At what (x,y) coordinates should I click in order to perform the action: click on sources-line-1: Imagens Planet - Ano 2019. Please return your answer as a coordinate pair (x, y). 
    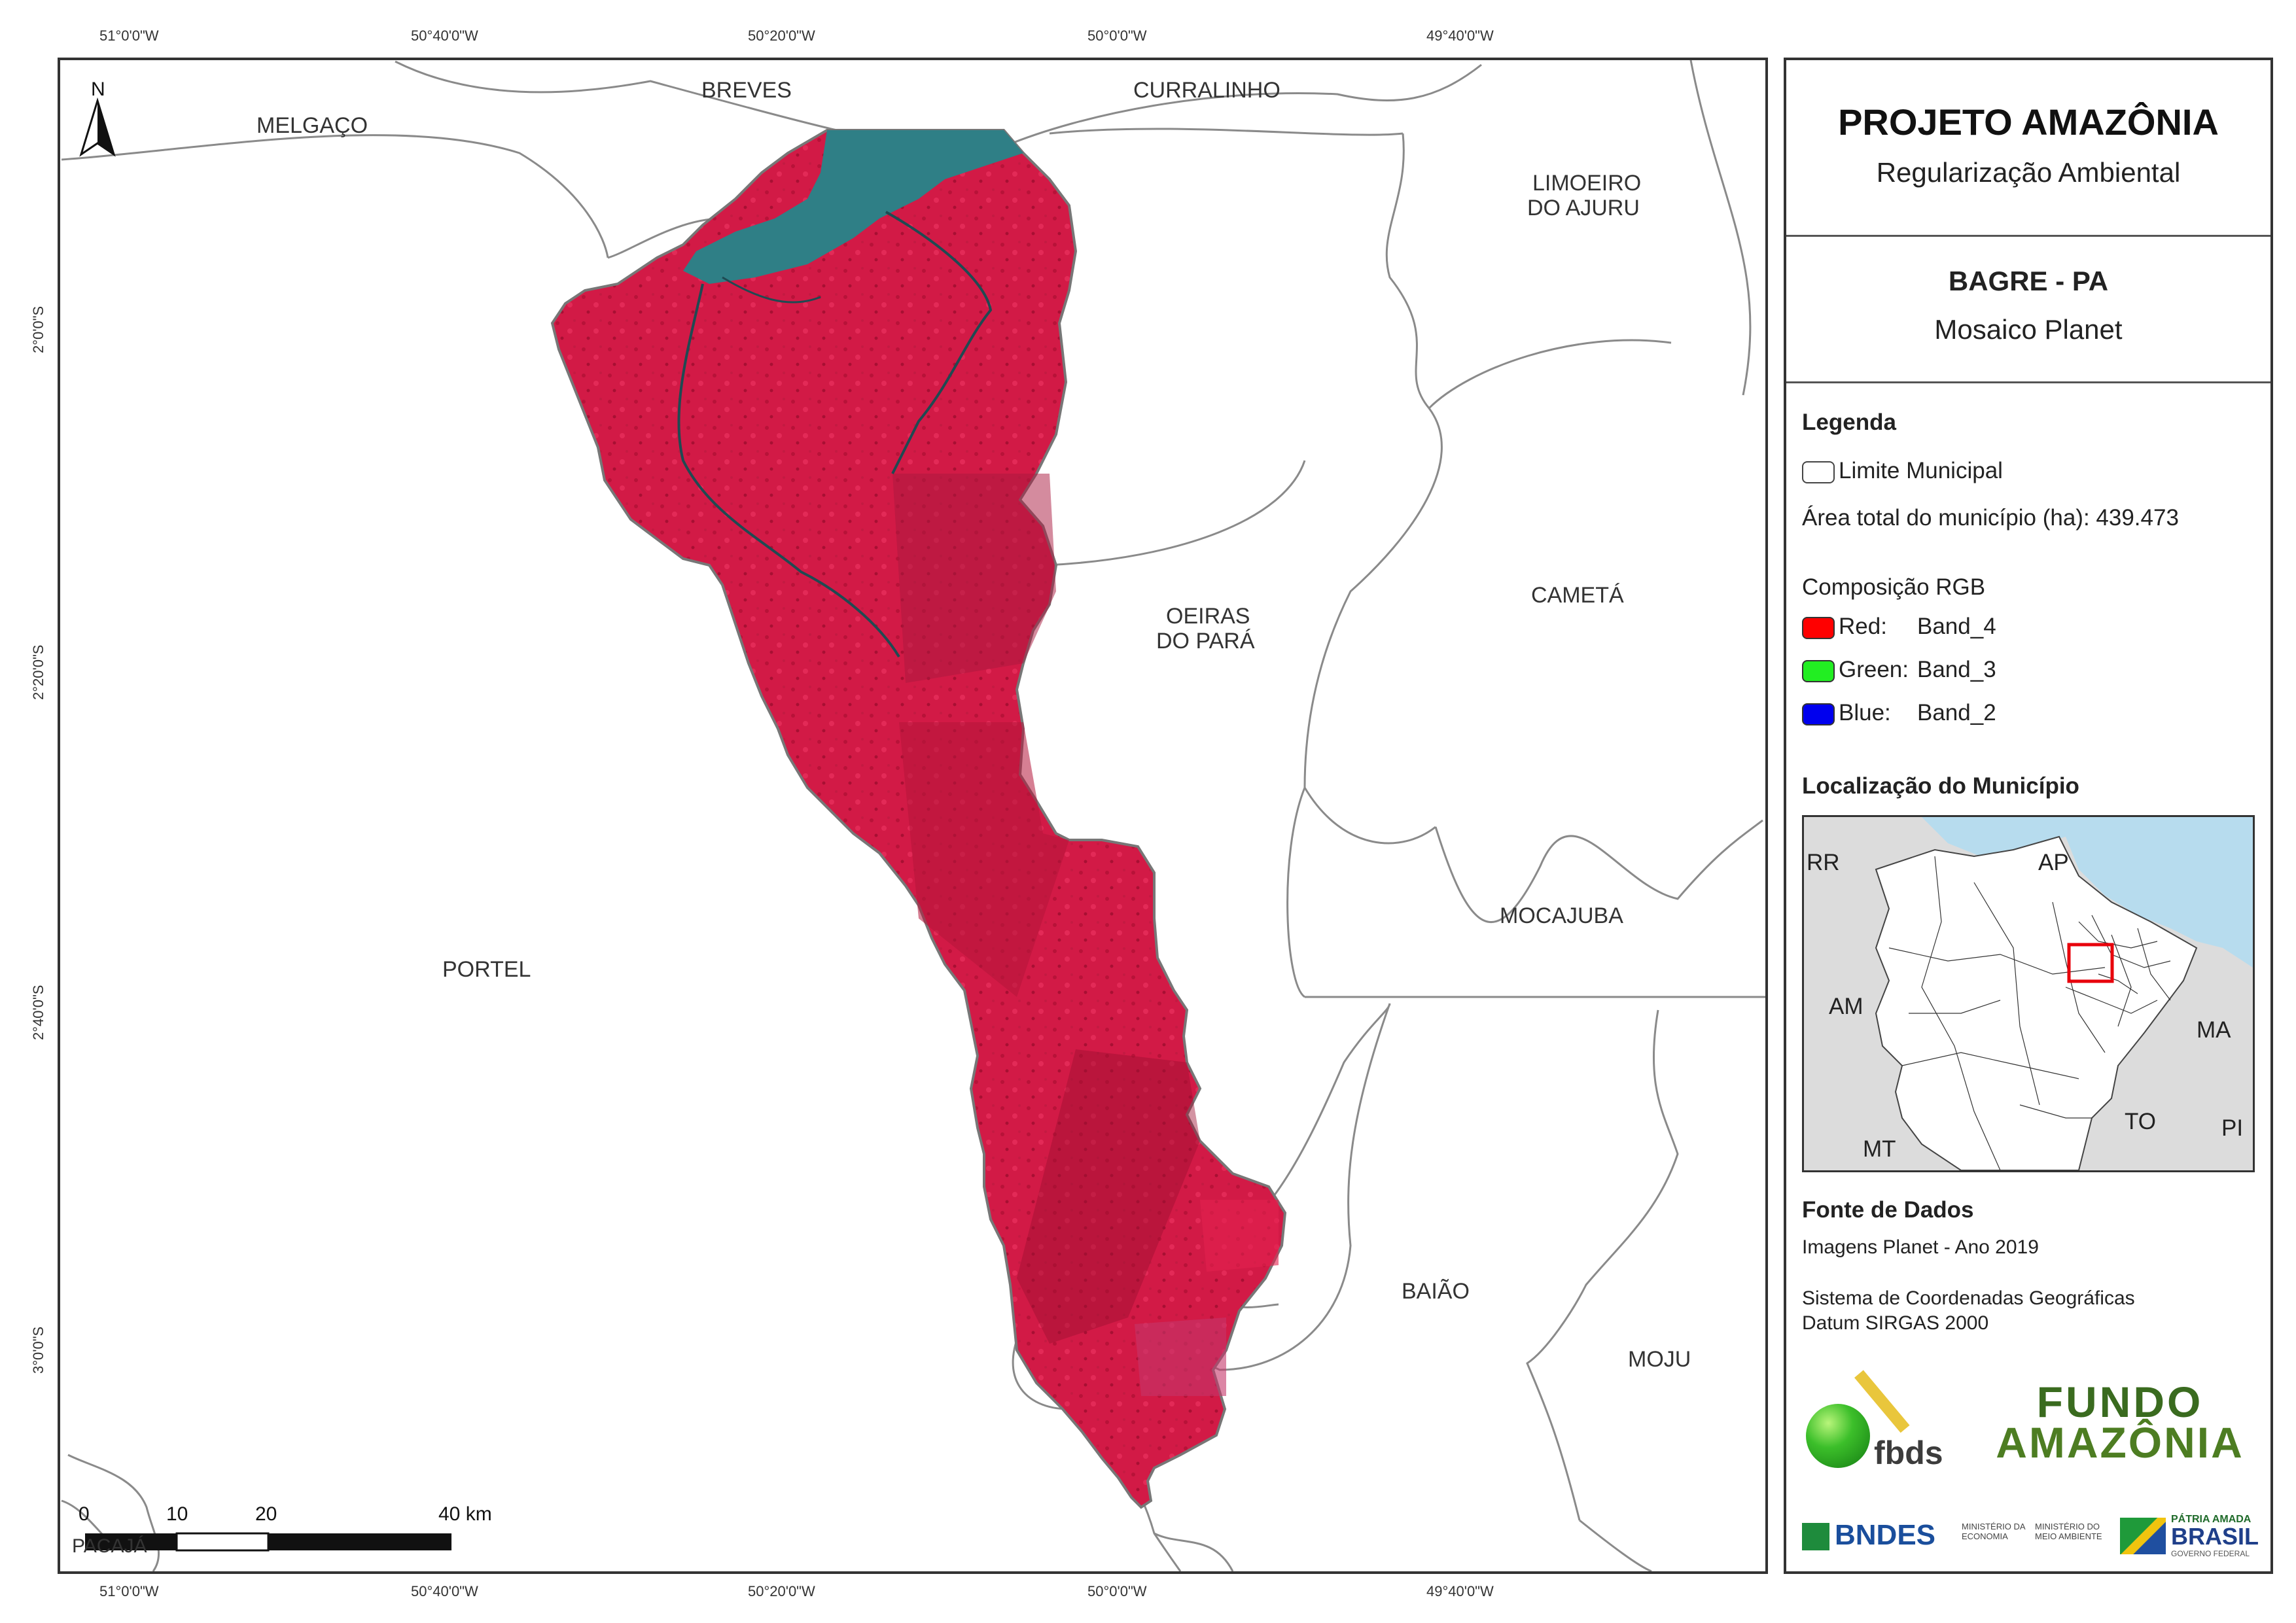
    Looking at the image, I should click on (1921, 1247).